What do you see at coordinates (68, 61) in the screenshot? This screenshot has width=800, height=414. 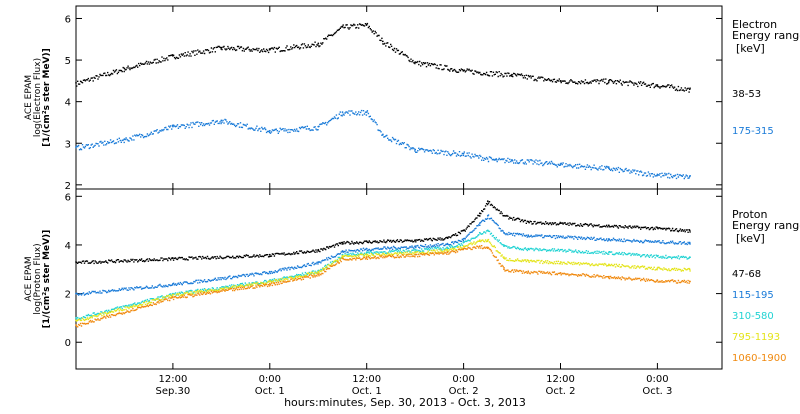 I see `y-tick-label: 5` at bounding box center [68, 61].